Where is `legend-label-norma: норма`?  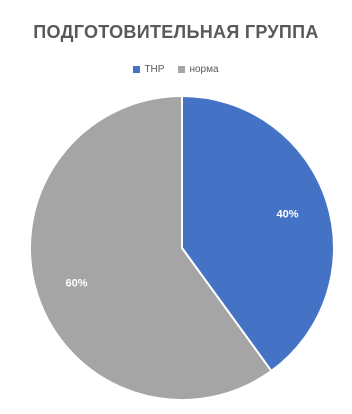 legend-label-norma: норма is located at coordinates (204, 69).